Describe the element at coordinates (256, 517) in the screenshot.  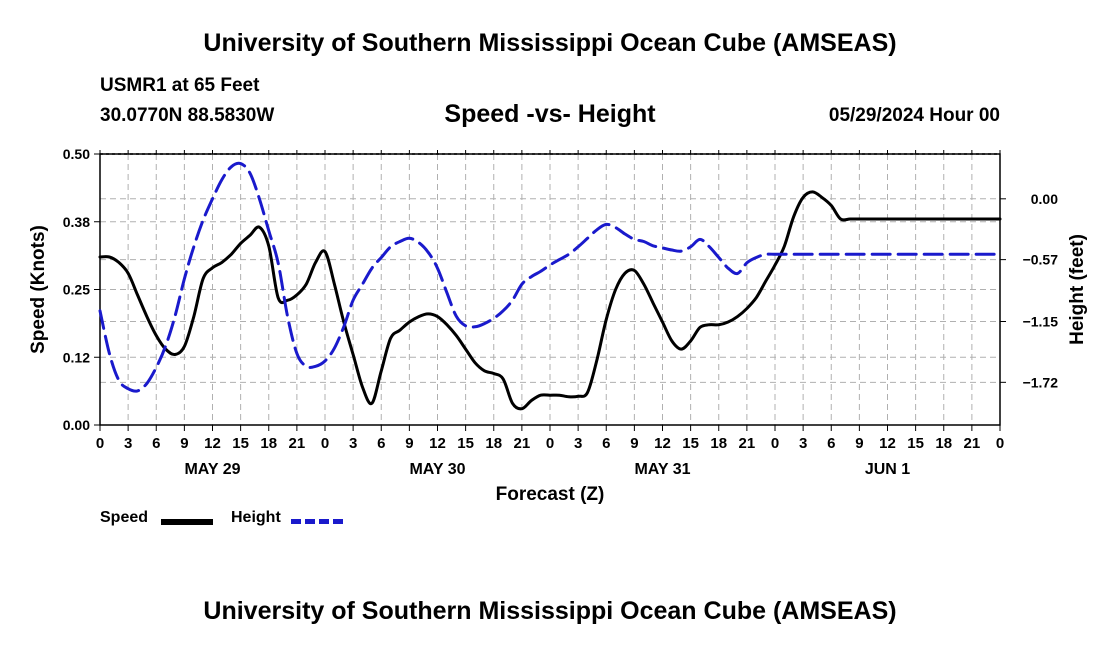
I see `legend-height-label: Height` at that location.